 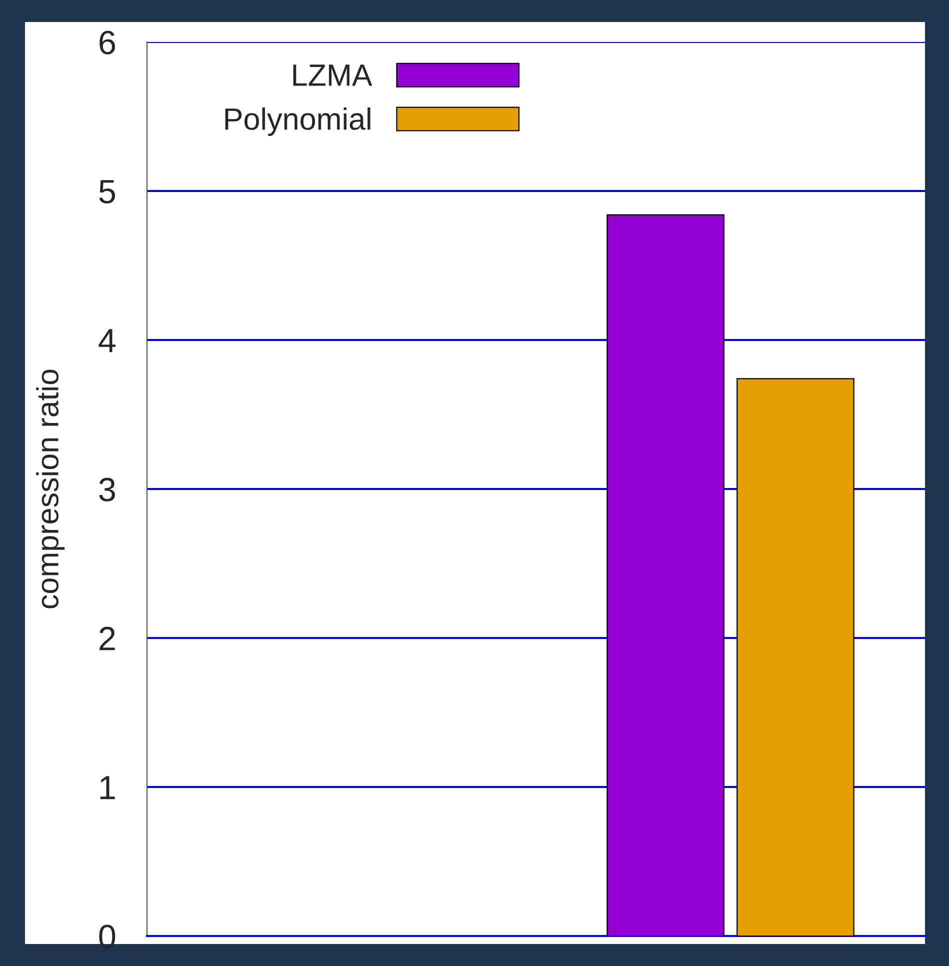 What do you see at coordinates (297, 121) in the screenshot?
I see `legend-label: Polynomial` at bounding box center [297, 121].